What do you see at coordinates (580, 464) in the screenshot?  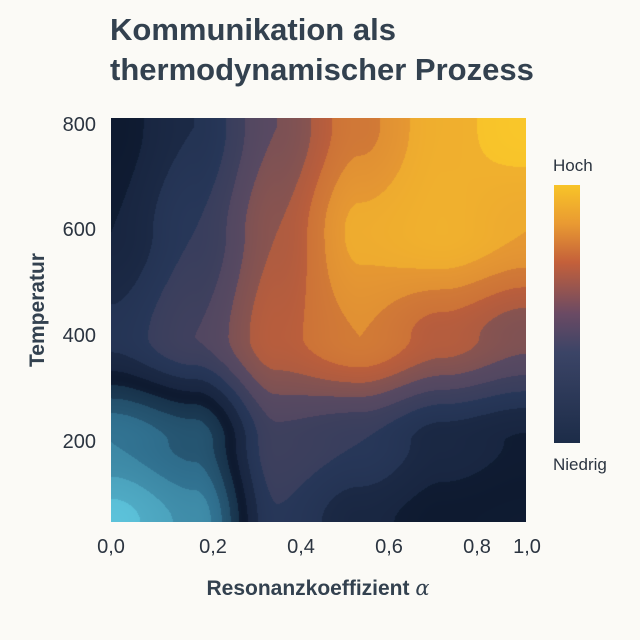 I see `colorbar-low-label: Niedrig` at bounding box center [580, 464].